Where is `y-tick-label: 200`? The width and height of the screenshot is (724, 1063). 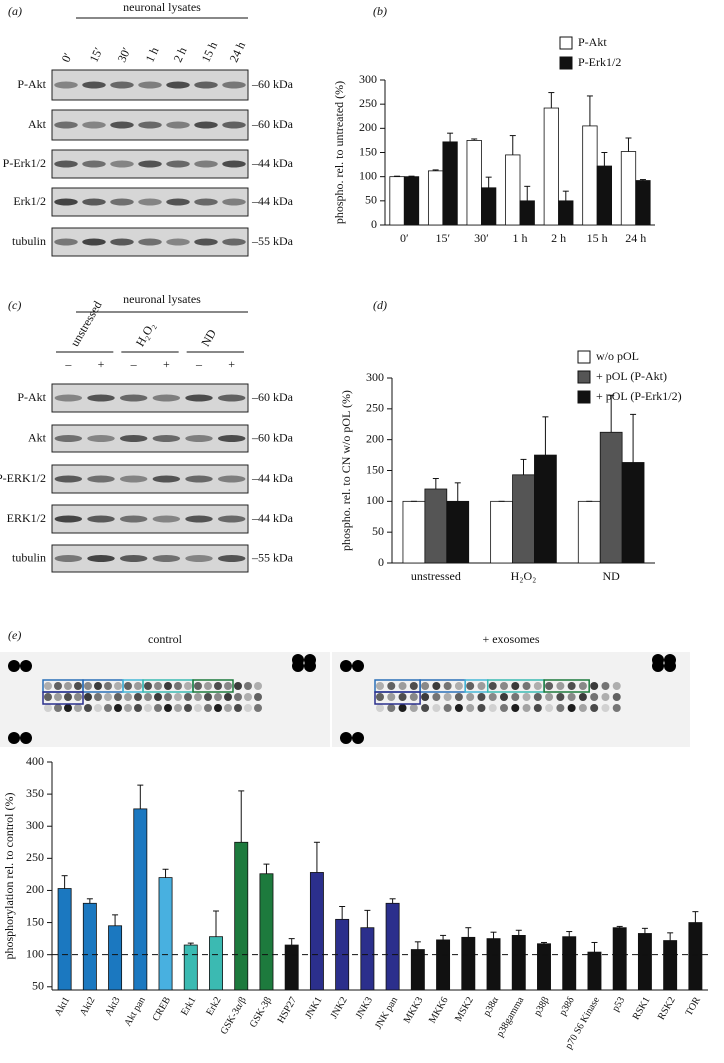 y-tick-label: 200 is located at coordinates (375, 438).